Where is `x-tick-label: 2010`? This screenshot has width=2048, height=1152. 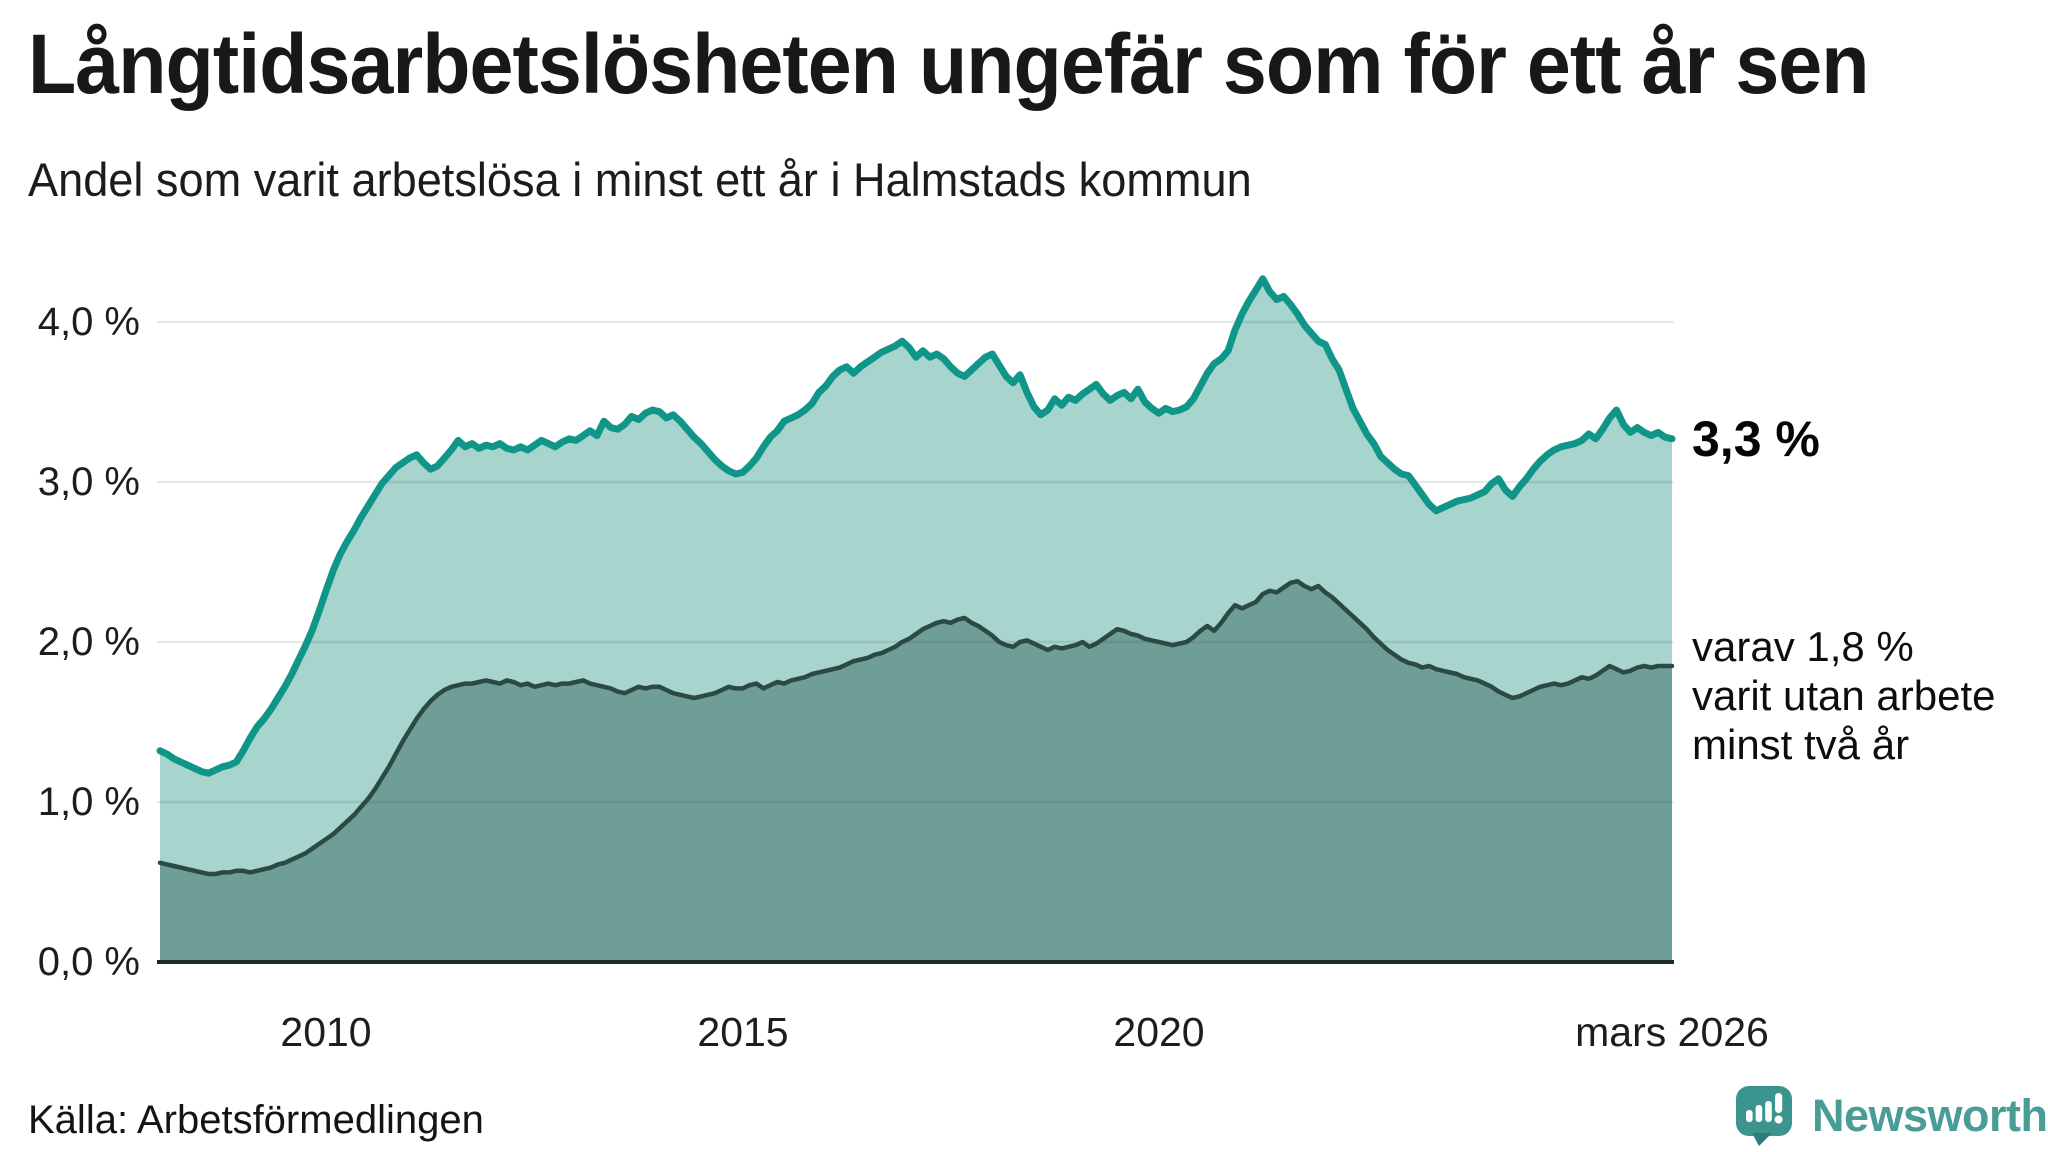
x-tick-label: 2010 is located at coordinates (326, 1032).